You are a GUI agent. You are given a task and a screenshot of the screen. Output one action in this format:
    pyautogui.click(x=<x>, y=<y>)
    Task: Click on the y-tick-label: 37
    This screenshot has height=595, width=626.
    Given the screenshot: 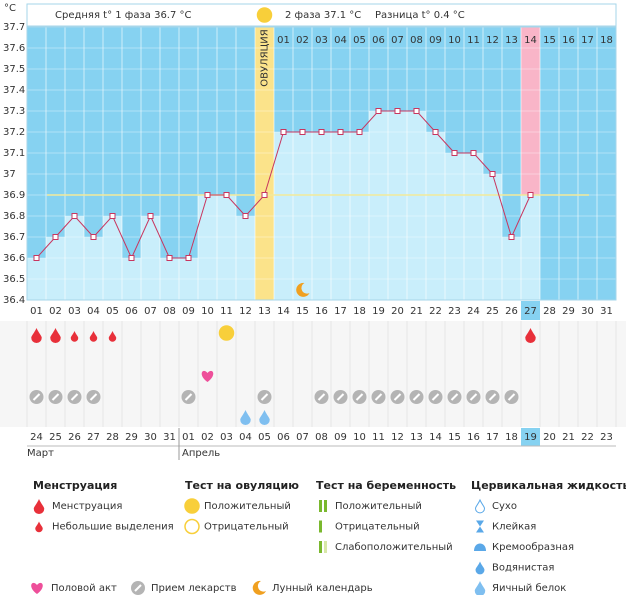 What is the action you would take?
    pyautogui.click(x=9, y=174)
    